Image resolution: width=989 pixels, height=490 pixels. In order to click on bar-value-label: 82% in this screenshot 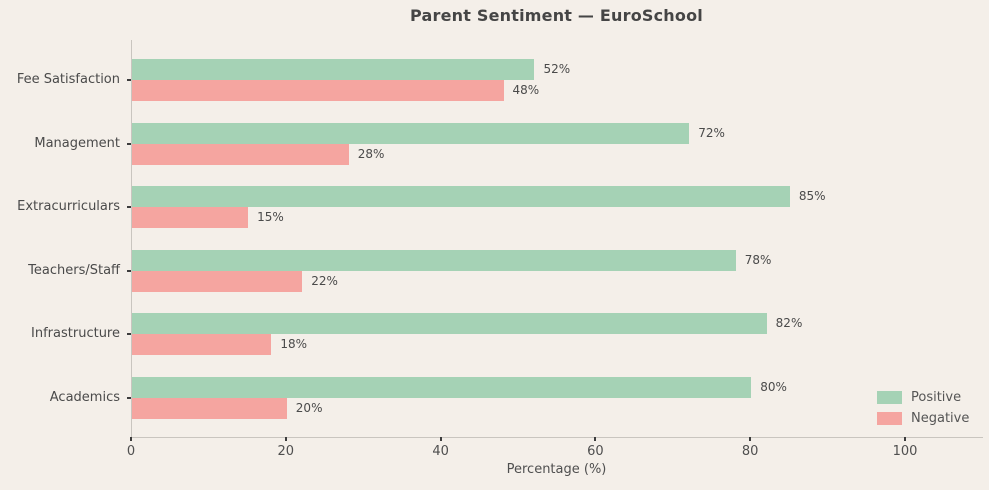, I will do `click(789, 323)`.